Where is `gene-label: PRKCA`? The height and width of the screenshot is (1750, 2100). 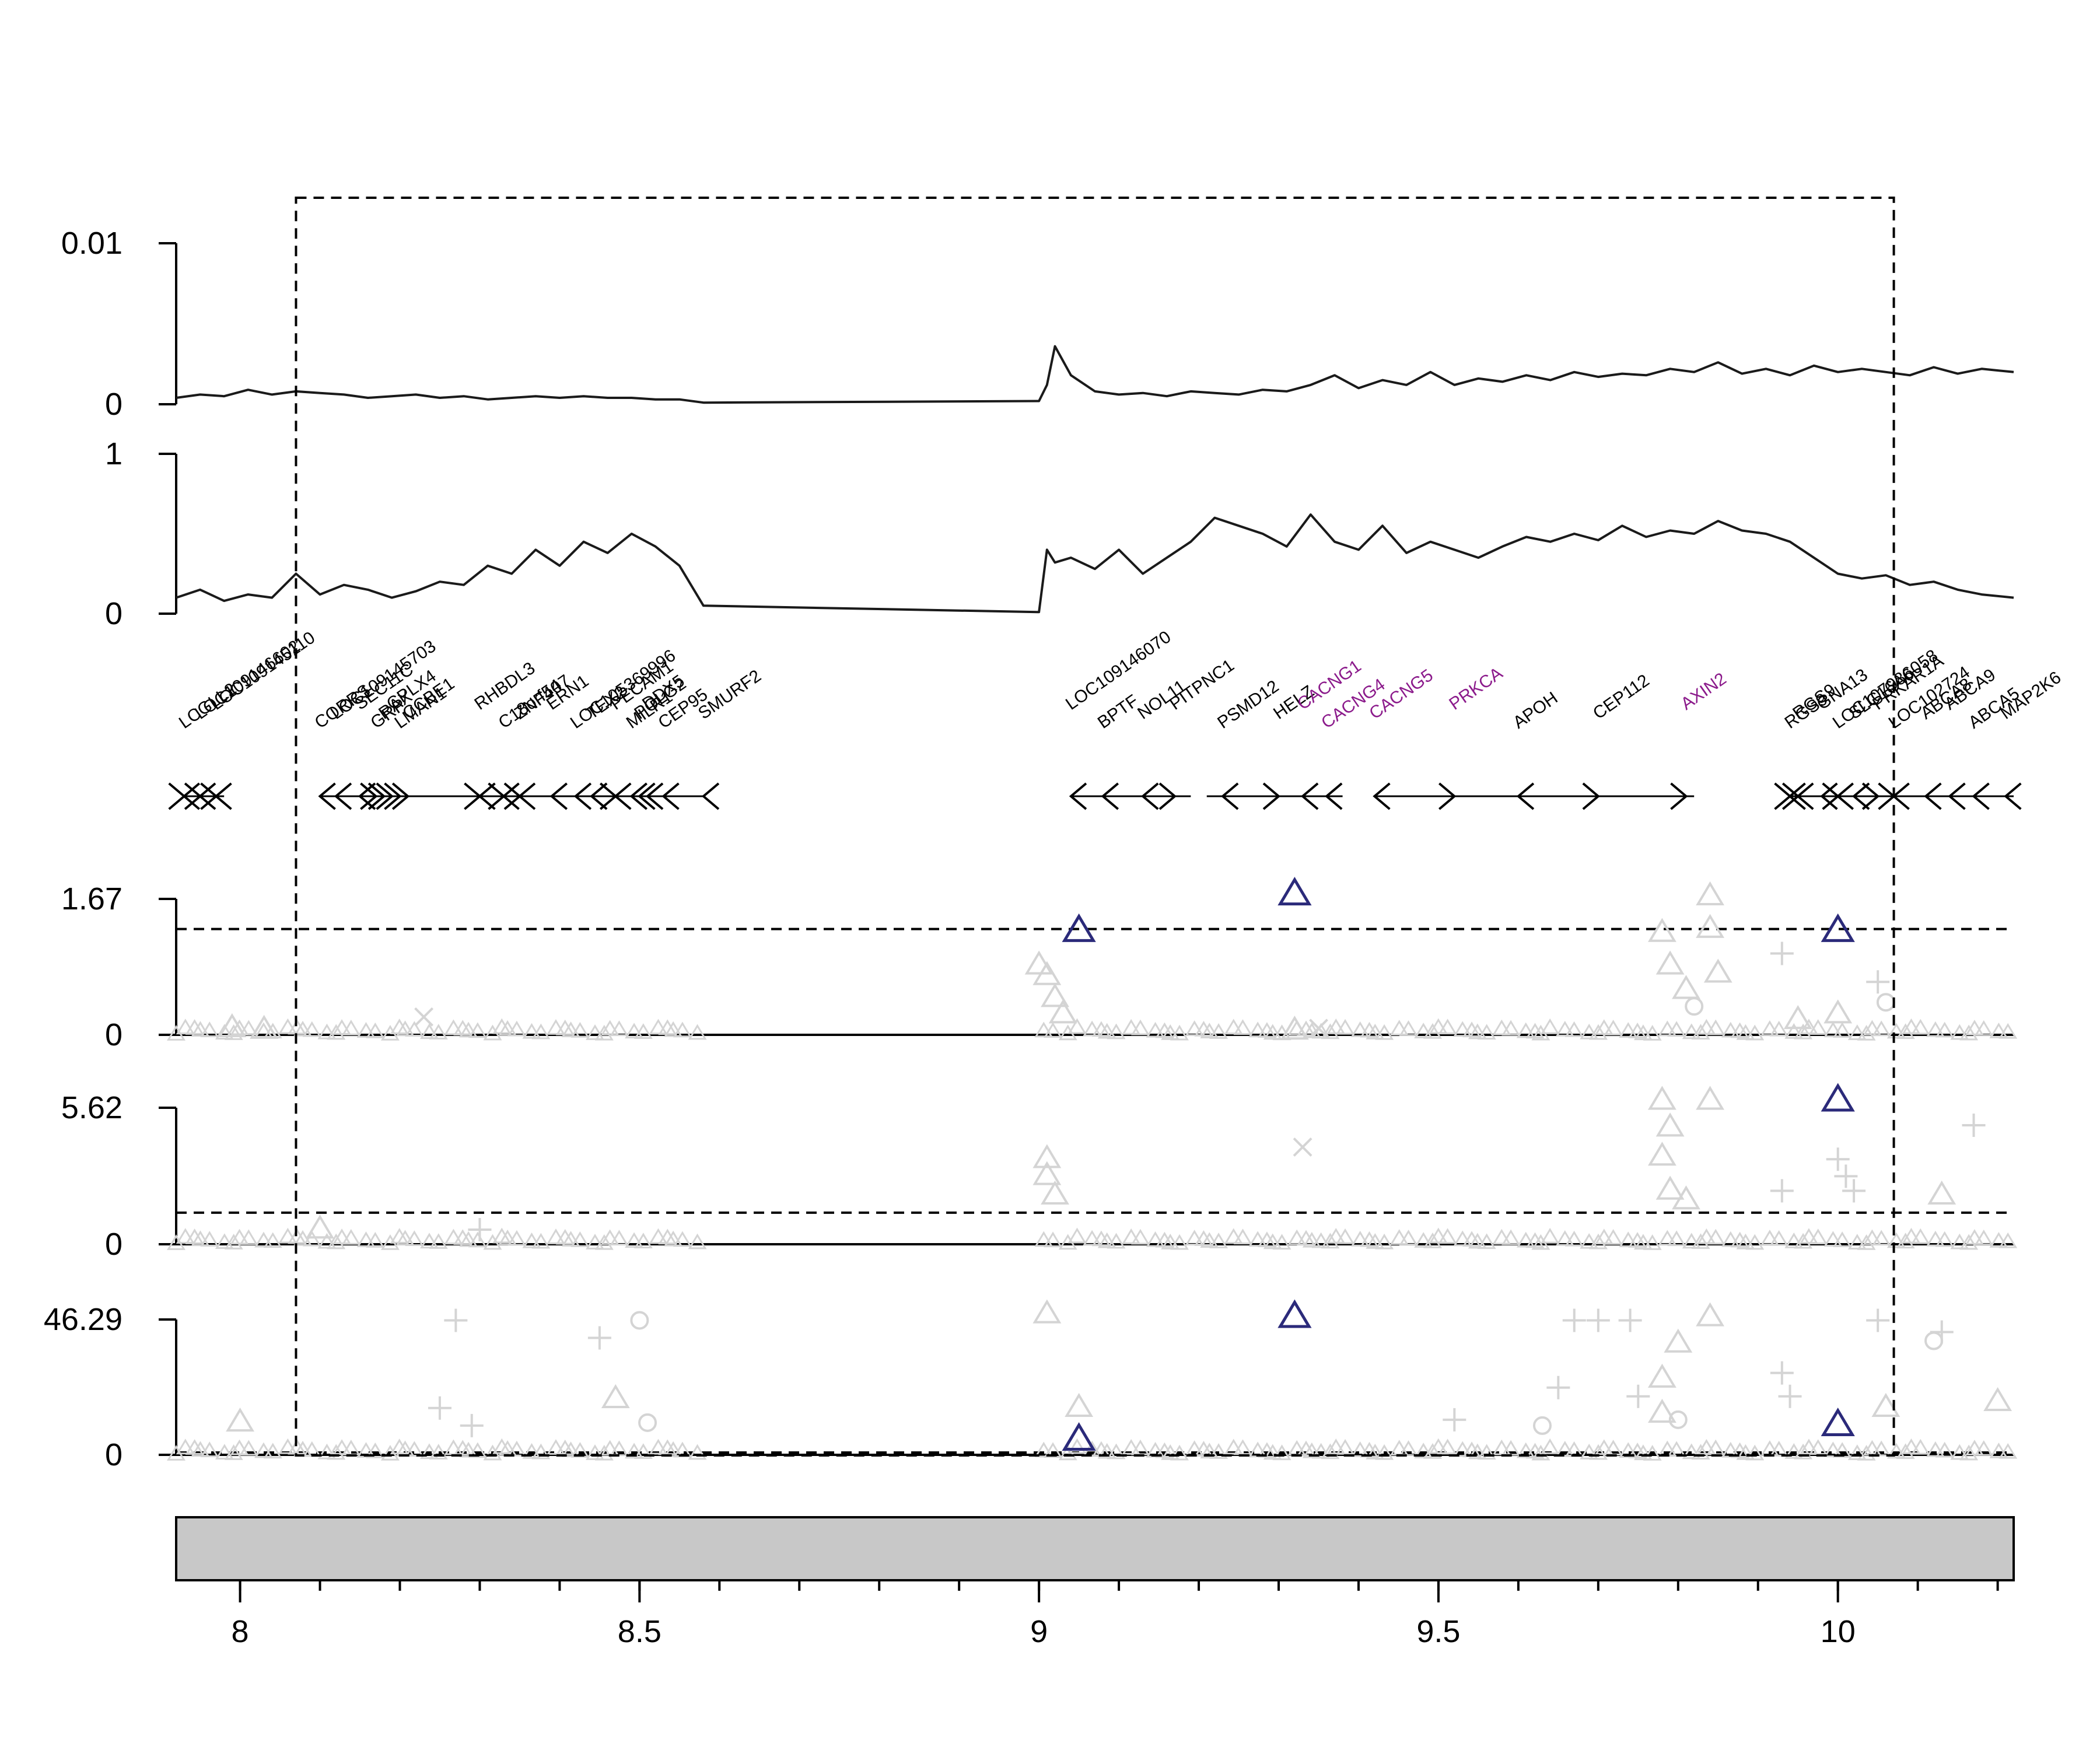
gene-label: PRKCA is located at coordinates (1476, 688).